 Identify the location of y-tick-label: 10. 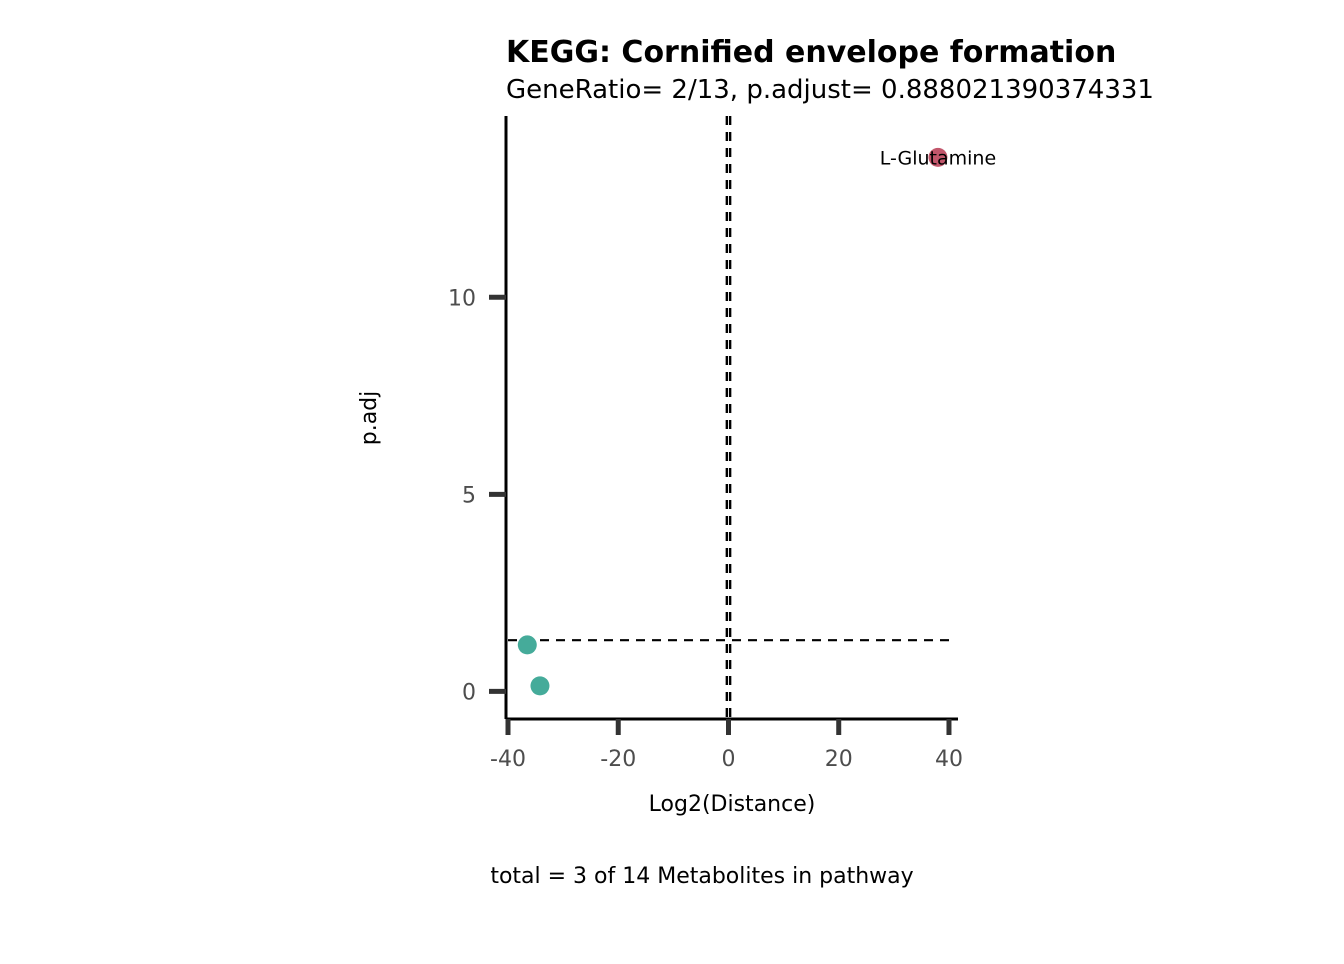
(462, 298).